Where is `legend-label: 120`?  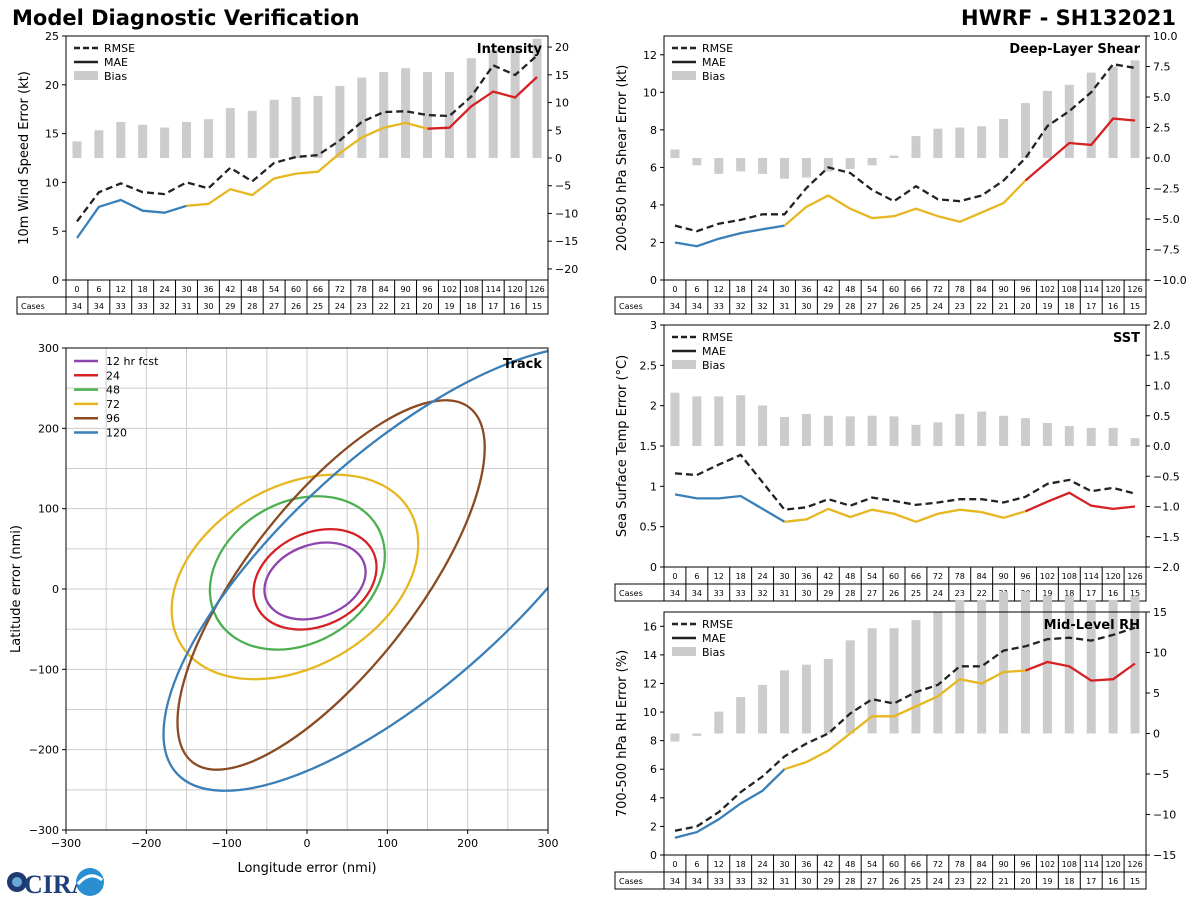 legend-label: 120 is located at coordinates (116, 433).